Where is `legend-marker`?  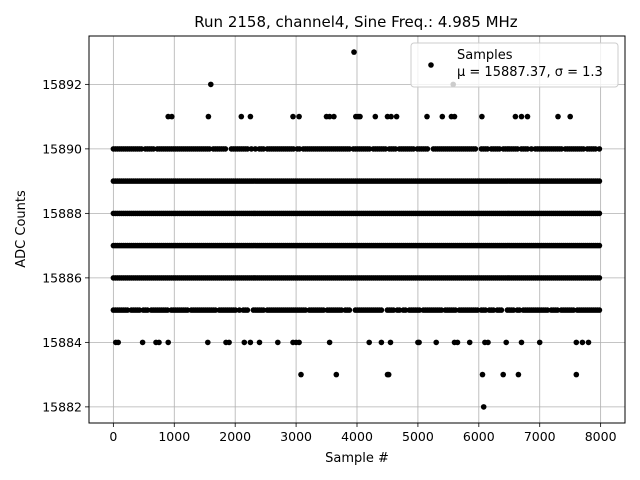
legend-marker is located at coordinates (431, 65).